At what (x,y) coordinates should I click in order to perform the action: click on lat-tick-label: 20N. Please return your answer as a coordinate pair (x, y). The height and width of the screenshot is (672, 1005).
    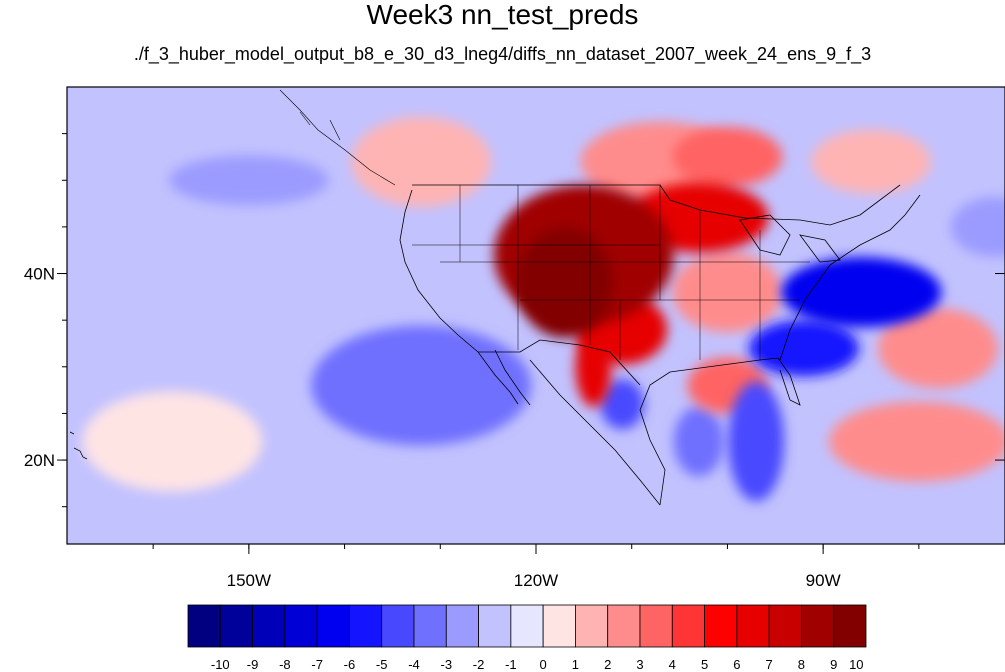
    Looking at the image, I should click on (39, 460).